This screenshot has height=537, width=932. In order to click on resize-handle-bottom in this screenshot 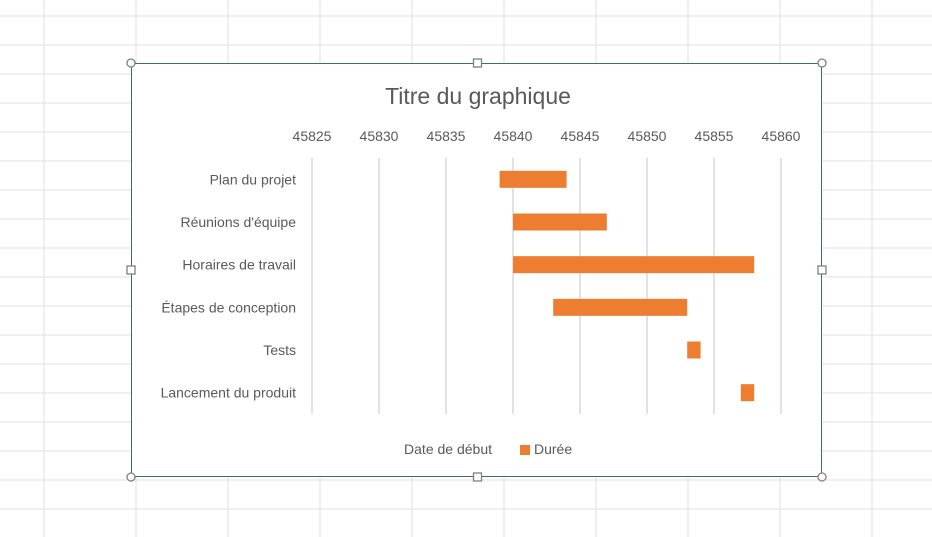, I will do `click(477, 477)`.